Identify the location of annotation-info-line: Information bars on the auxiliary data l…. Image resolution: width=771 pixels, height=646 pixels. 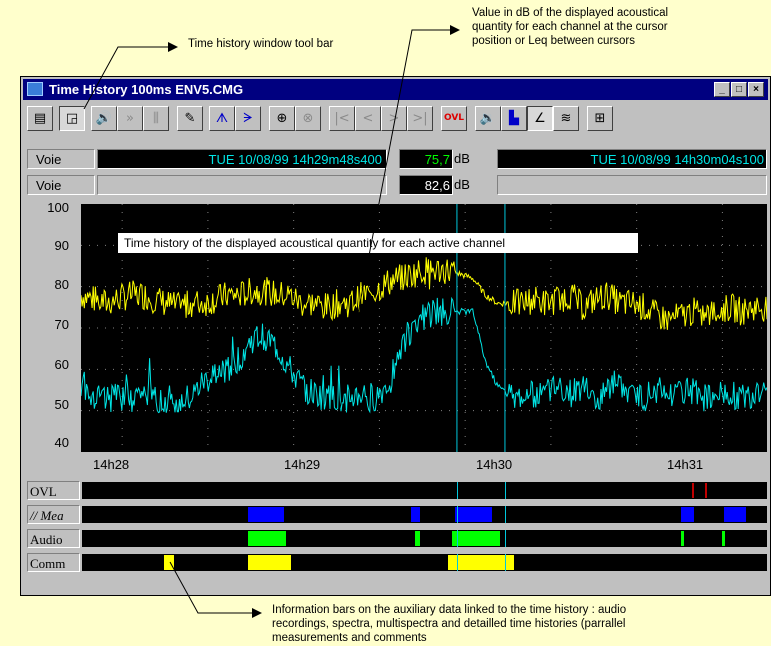
(449, 610).